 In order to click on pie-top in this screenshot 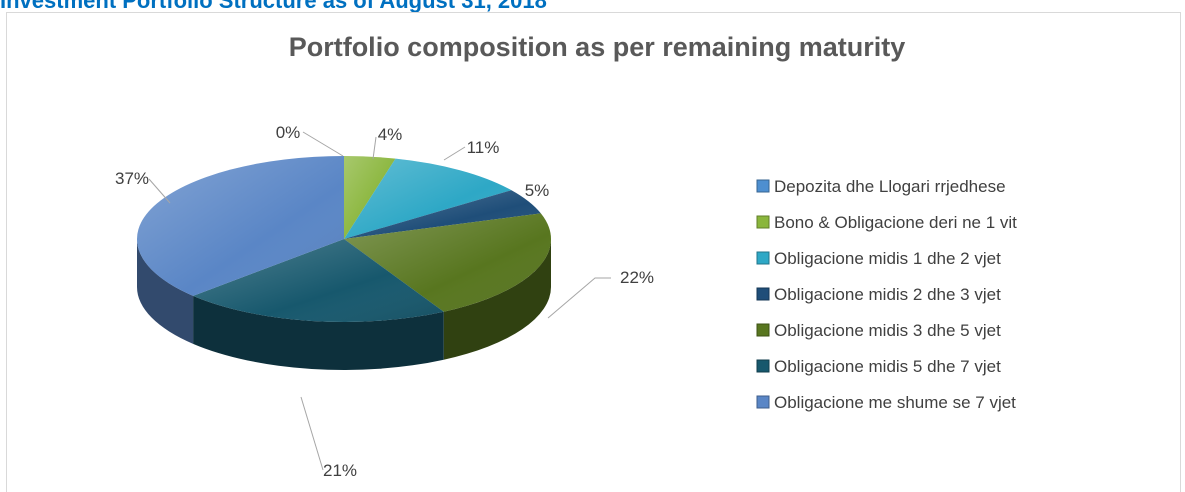, I will do `click(344, 239)`.